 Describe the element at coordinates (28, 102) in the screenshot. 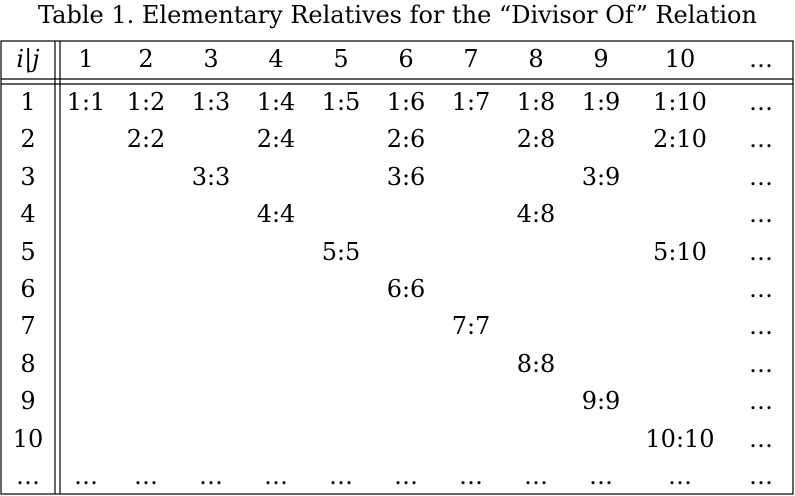

I see `row-header: 1` at that location.